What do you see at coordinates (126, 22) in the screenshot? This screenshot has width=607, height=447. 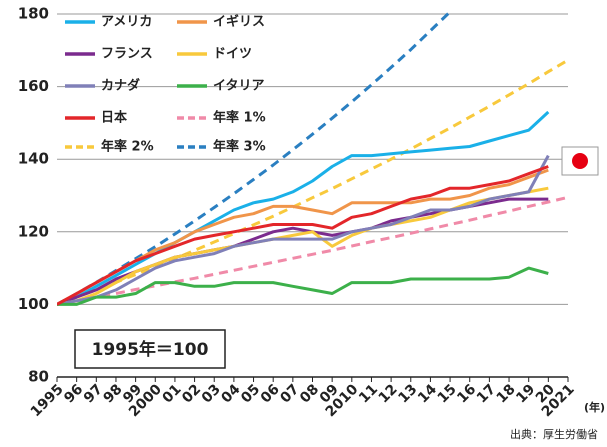 I see `legend-label: アメリカ` at bounding box center [126, 22].